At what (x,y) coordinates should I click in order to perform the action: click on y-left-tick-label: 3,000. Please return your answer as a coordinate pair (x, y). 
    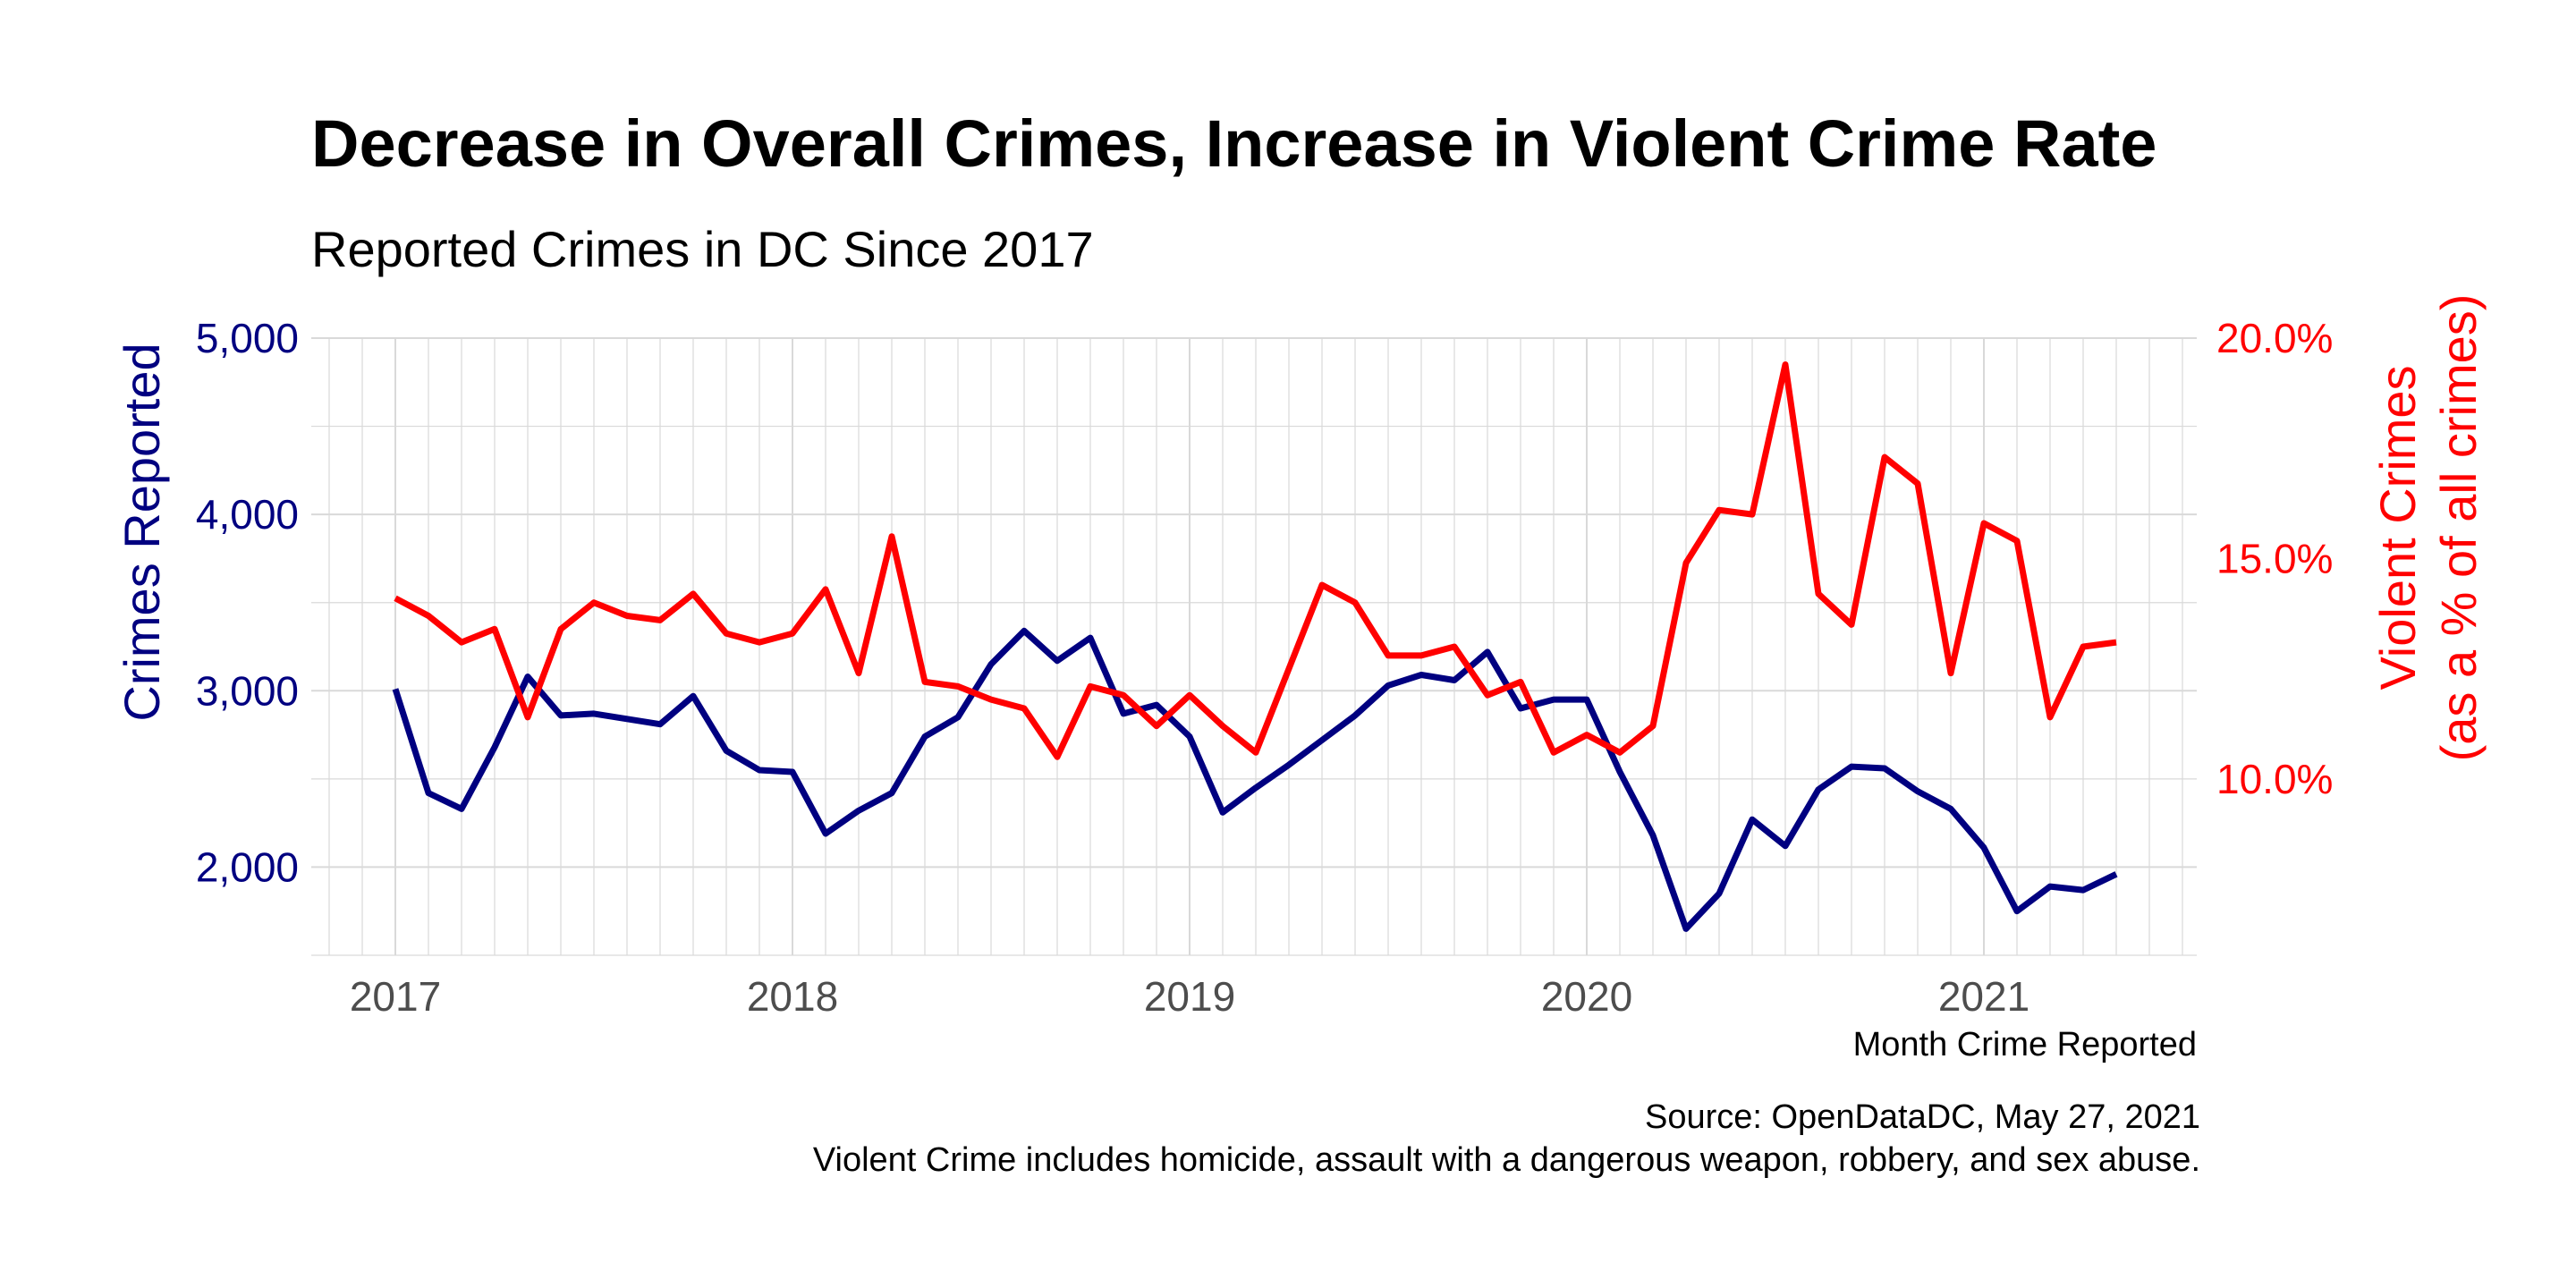
    Looking at the image, I should click on (247, 690).